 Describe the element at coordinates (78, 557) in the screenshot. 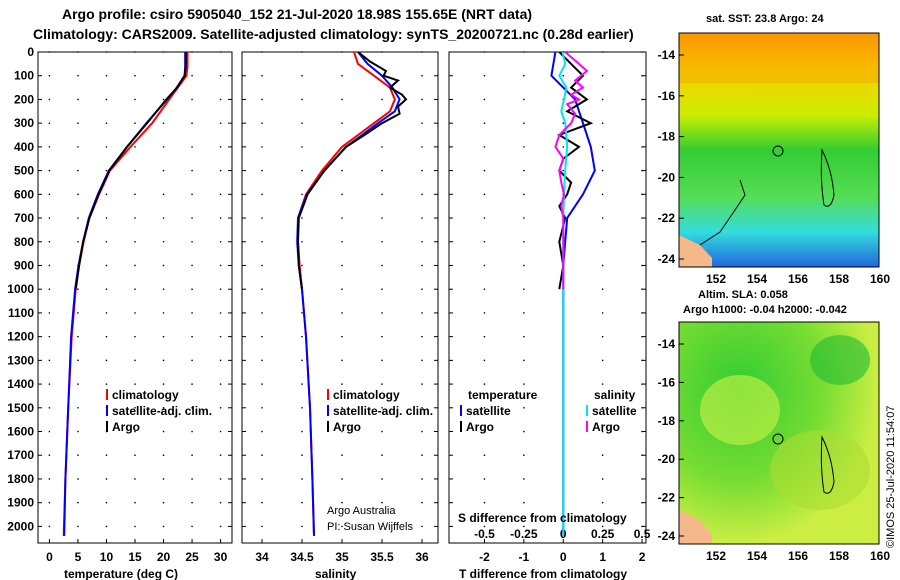

I see `x-tick-label: 5` at that location.